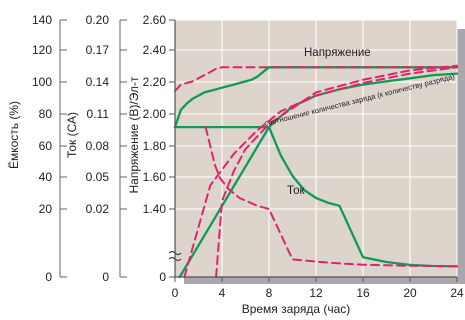 The height and width of the screenshot is (320, 465). Describe the element at coordinates (46, 146) in the screenshot. I see `capacity-tick-label: 60` at that location.